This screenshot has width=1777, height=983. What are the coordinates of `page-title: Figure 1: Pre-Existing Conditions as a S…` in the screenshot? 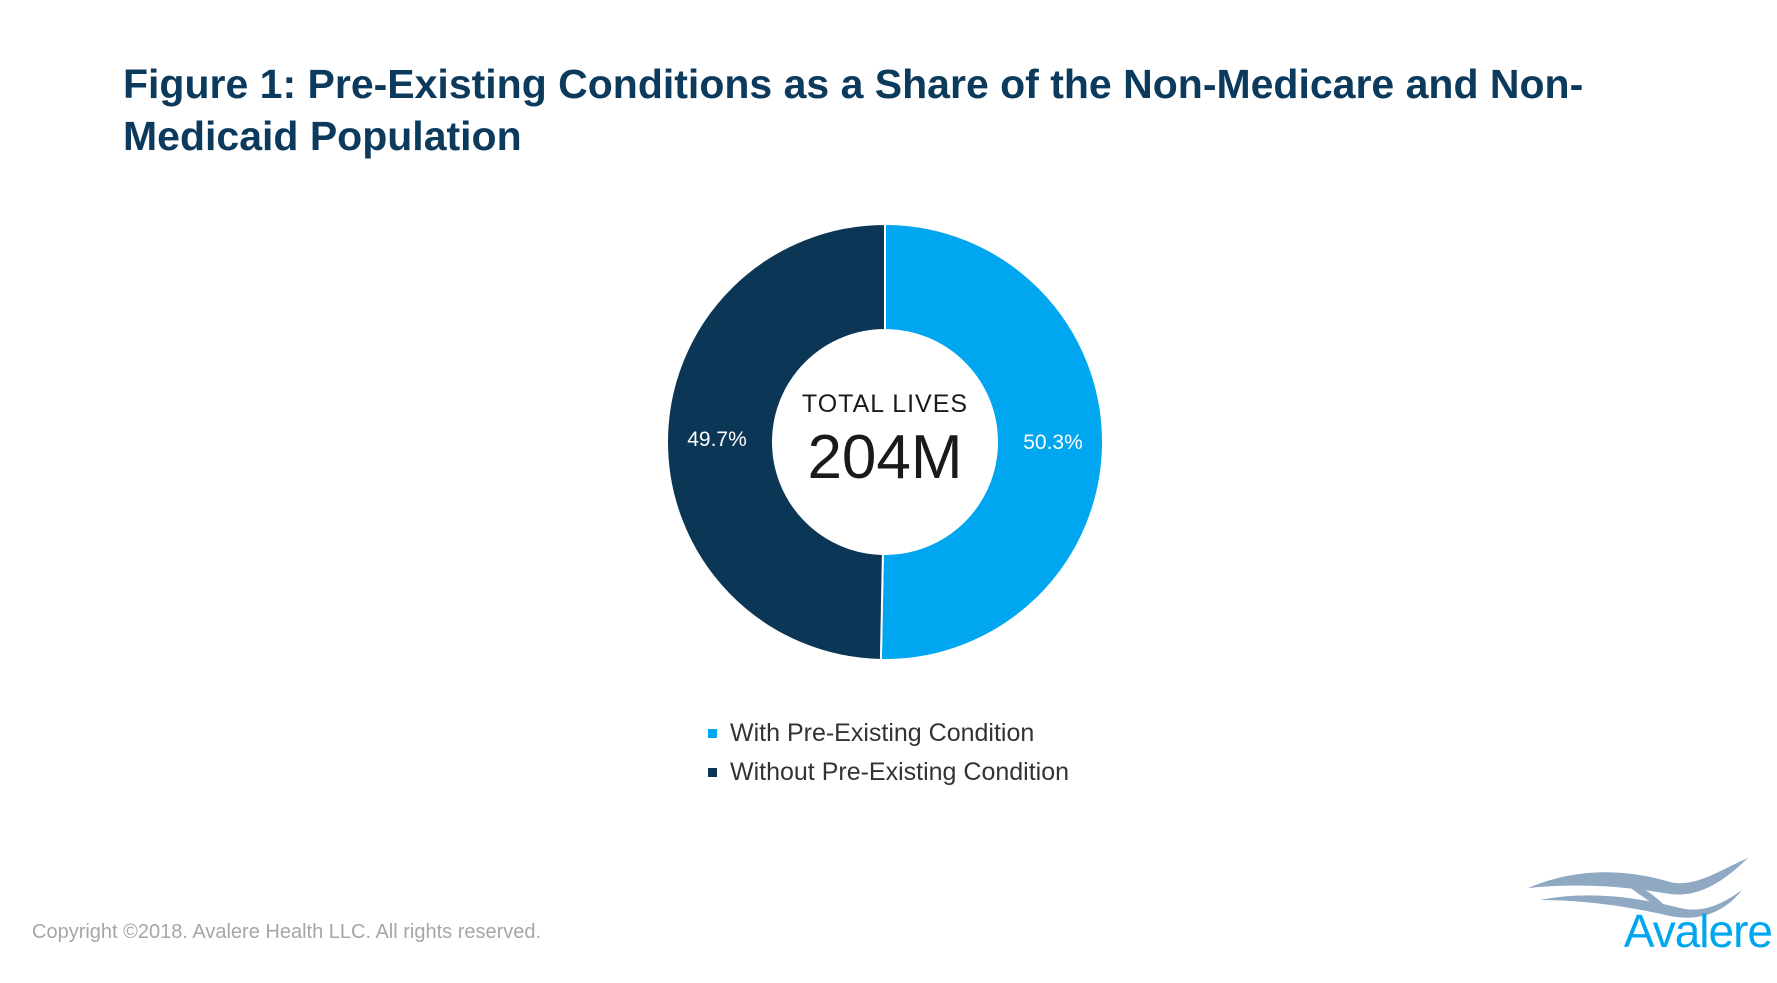 It's located at (853, 110).